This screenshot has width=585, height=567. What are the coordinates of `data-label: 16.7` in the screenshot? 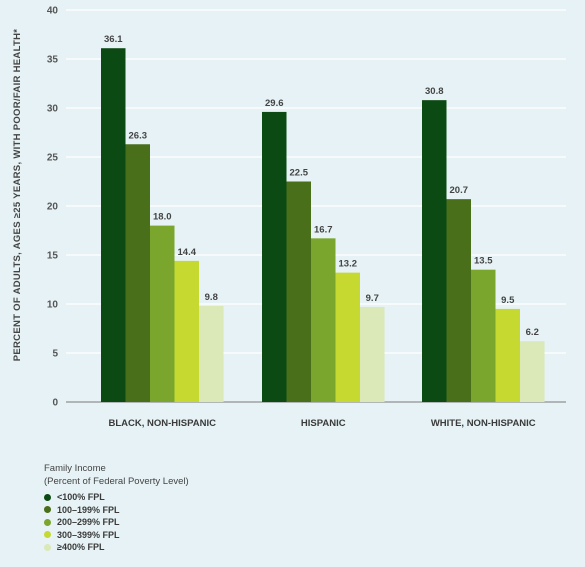 It's located at (323, 229).